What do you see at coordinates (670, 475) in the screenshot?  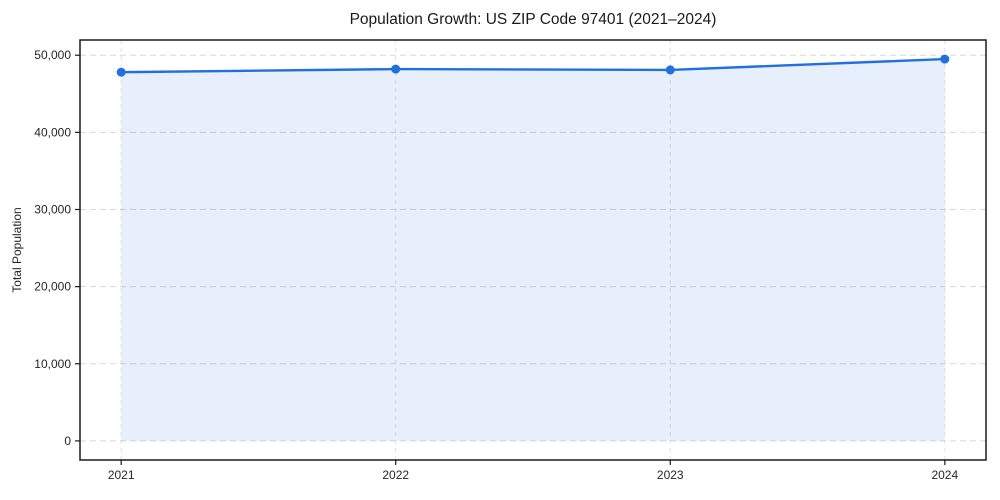 I see `x-tick-label: 2023` at bounding box center [670, 475].